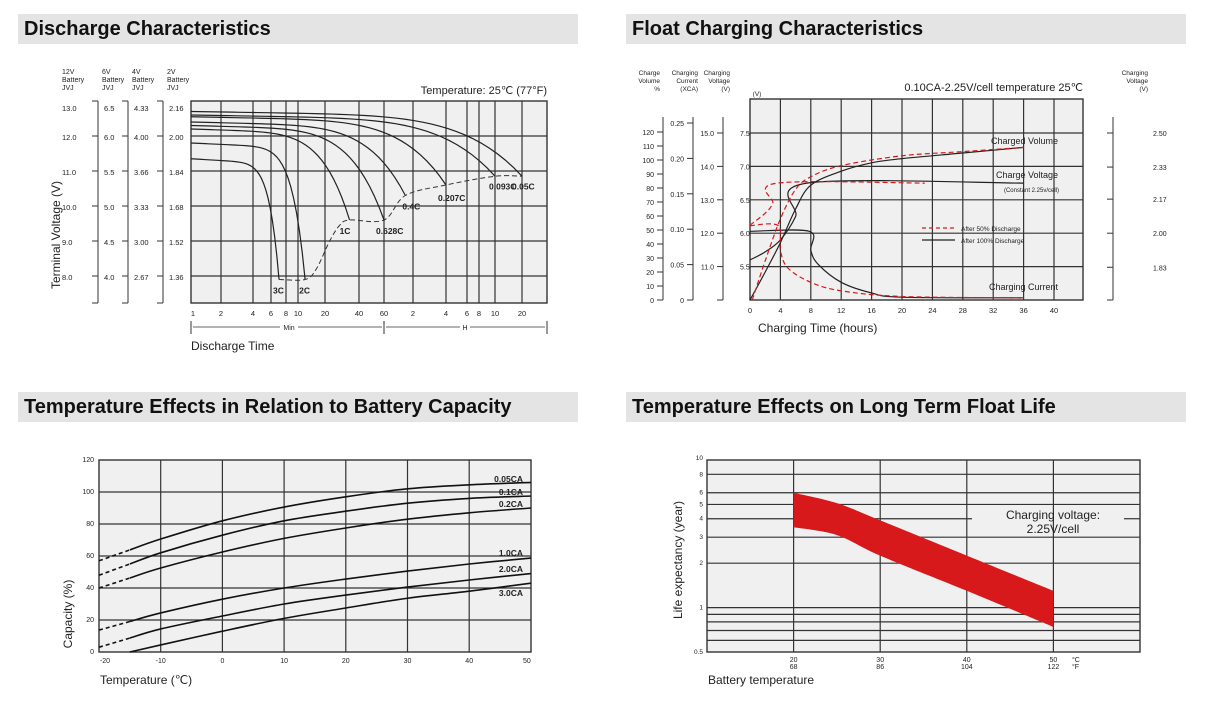  What do you see at coordinates (745, 201) in the screenshot?
I see `float-y-tick-label: 6.5` at bounding box center [745, 201].